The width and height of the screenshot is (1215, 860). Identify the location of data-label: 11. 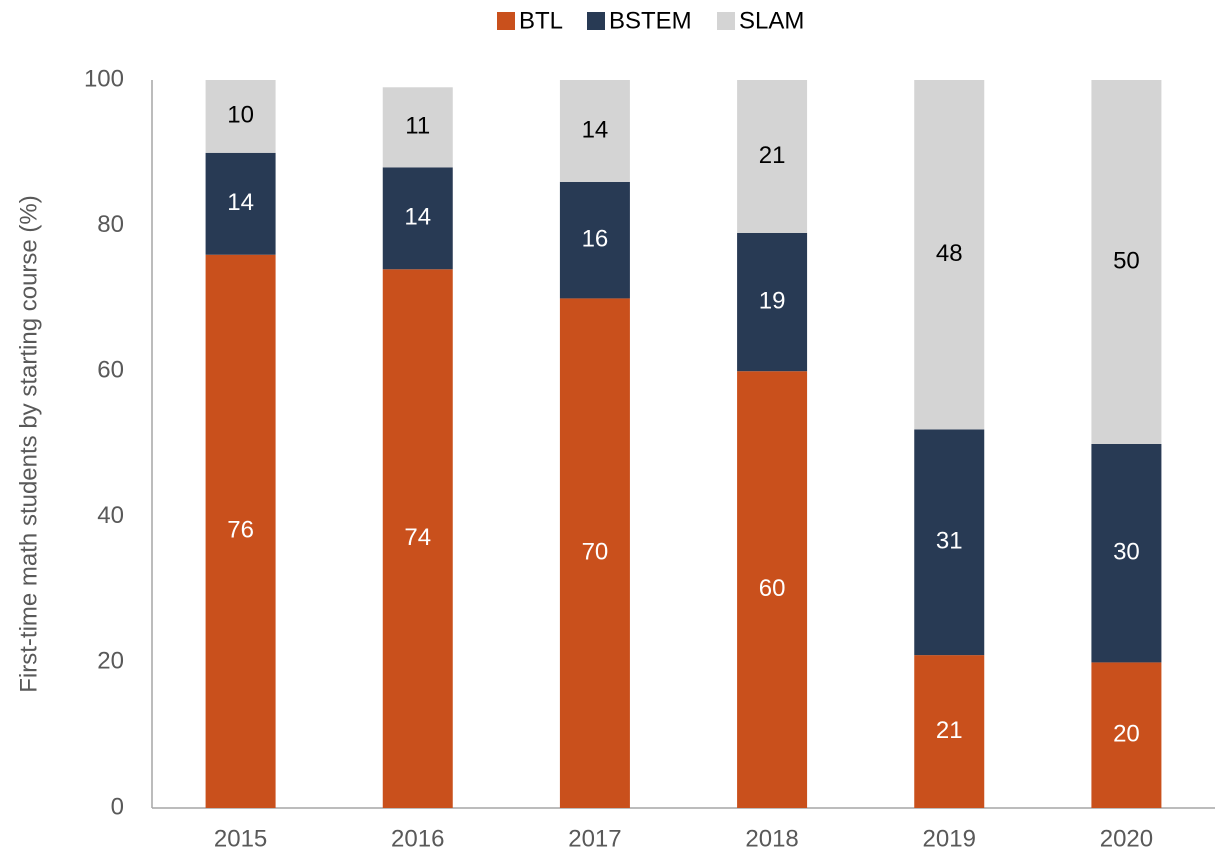
(417, 126).